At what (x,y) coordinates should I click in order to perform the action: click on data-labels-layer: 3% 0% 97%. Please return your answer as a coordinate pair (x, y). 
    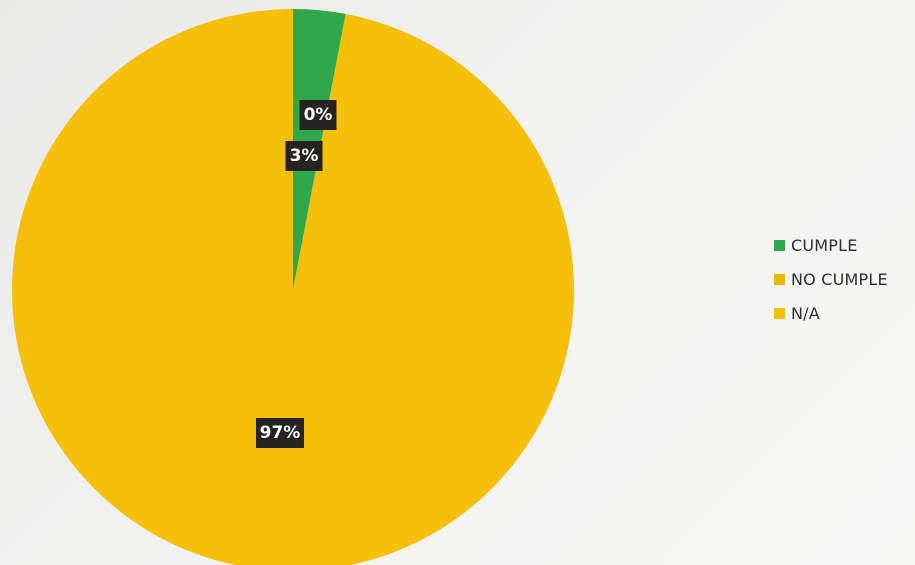
    Looking at the image, I should click on (296, 274).